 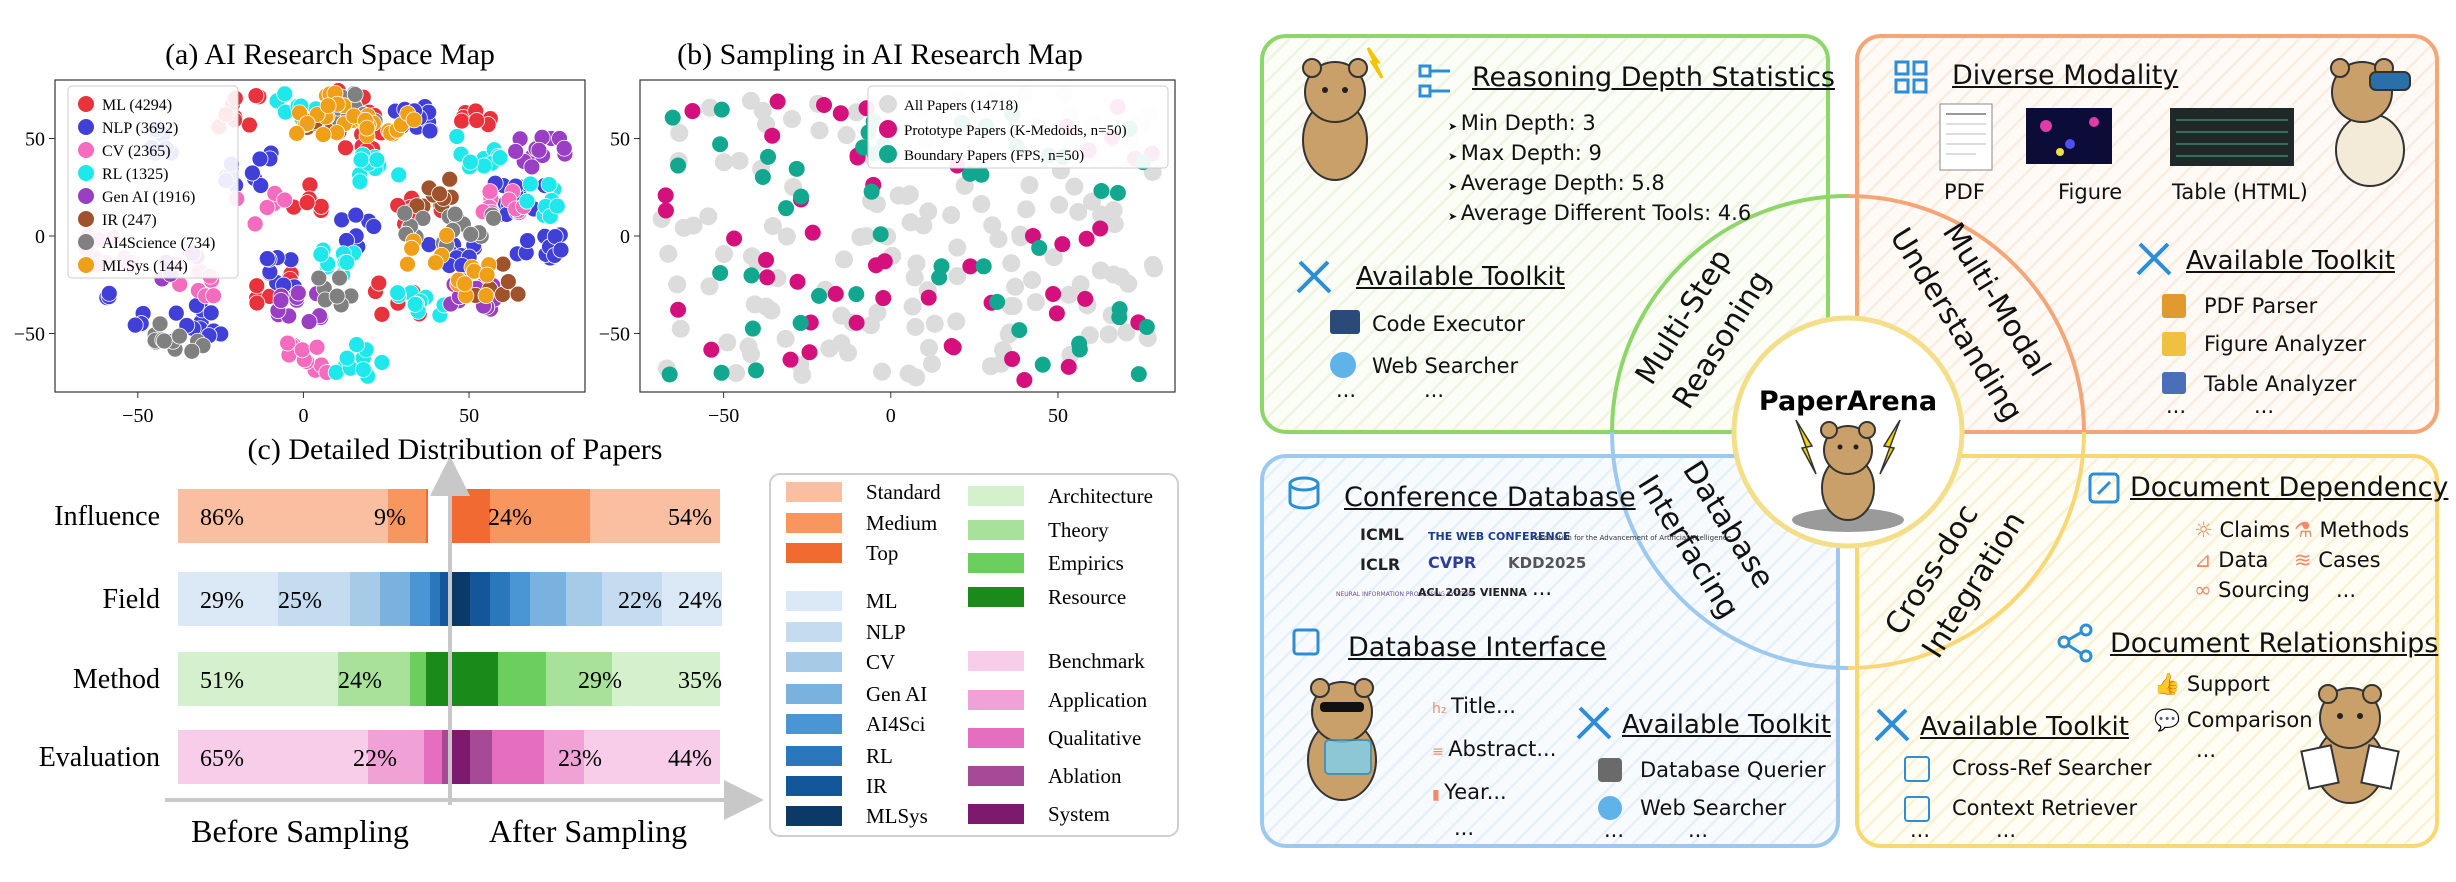 I want to click on dep-claims: ☼ Claims, so click(x=2242, y=530).